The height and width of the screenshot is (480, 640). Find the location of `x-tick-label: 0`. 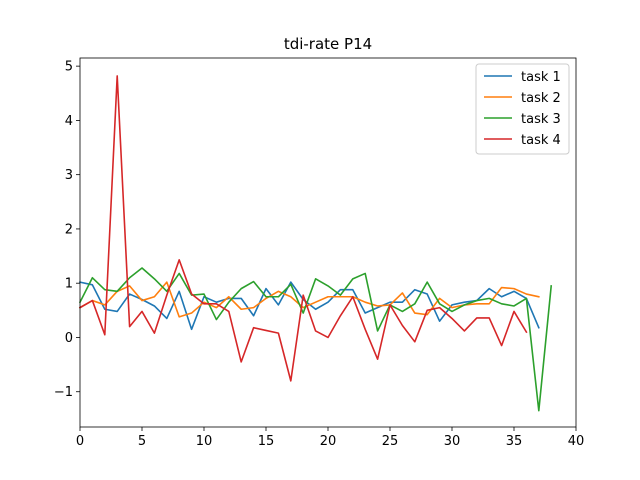

x-tick-label: 0 is located at coordinates (80, 441).